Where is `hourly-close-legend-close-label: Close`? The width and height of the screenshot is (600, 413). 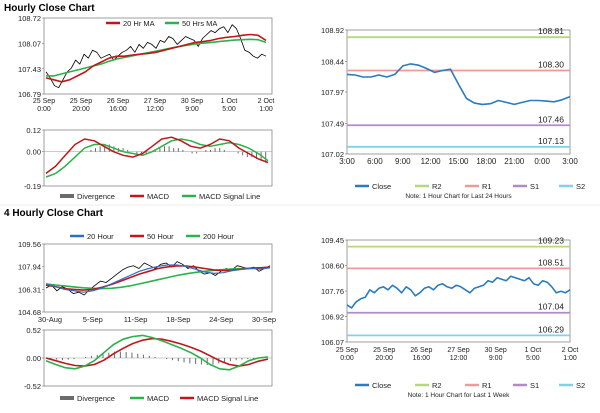 hourly-close-legend-close-label: Close is located at coordinates (381, 186).